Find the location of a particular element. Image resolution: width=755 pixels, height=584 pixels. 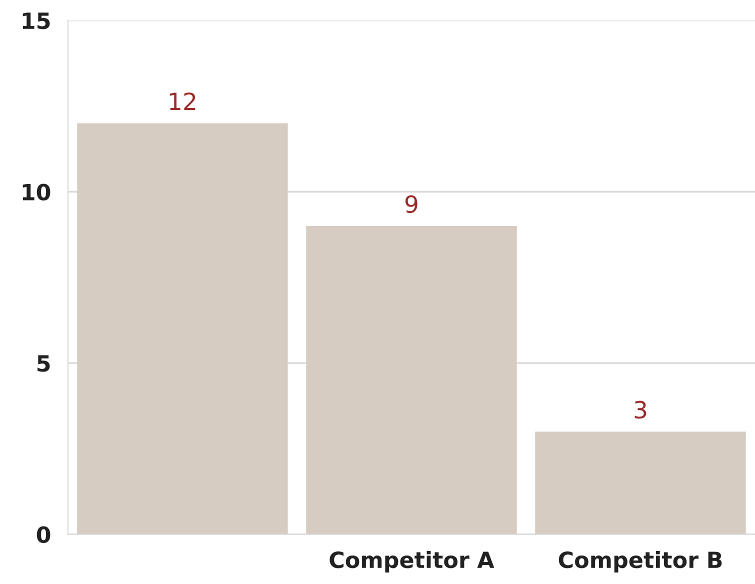

data-label: 9 is located at coordinates (411, 204).